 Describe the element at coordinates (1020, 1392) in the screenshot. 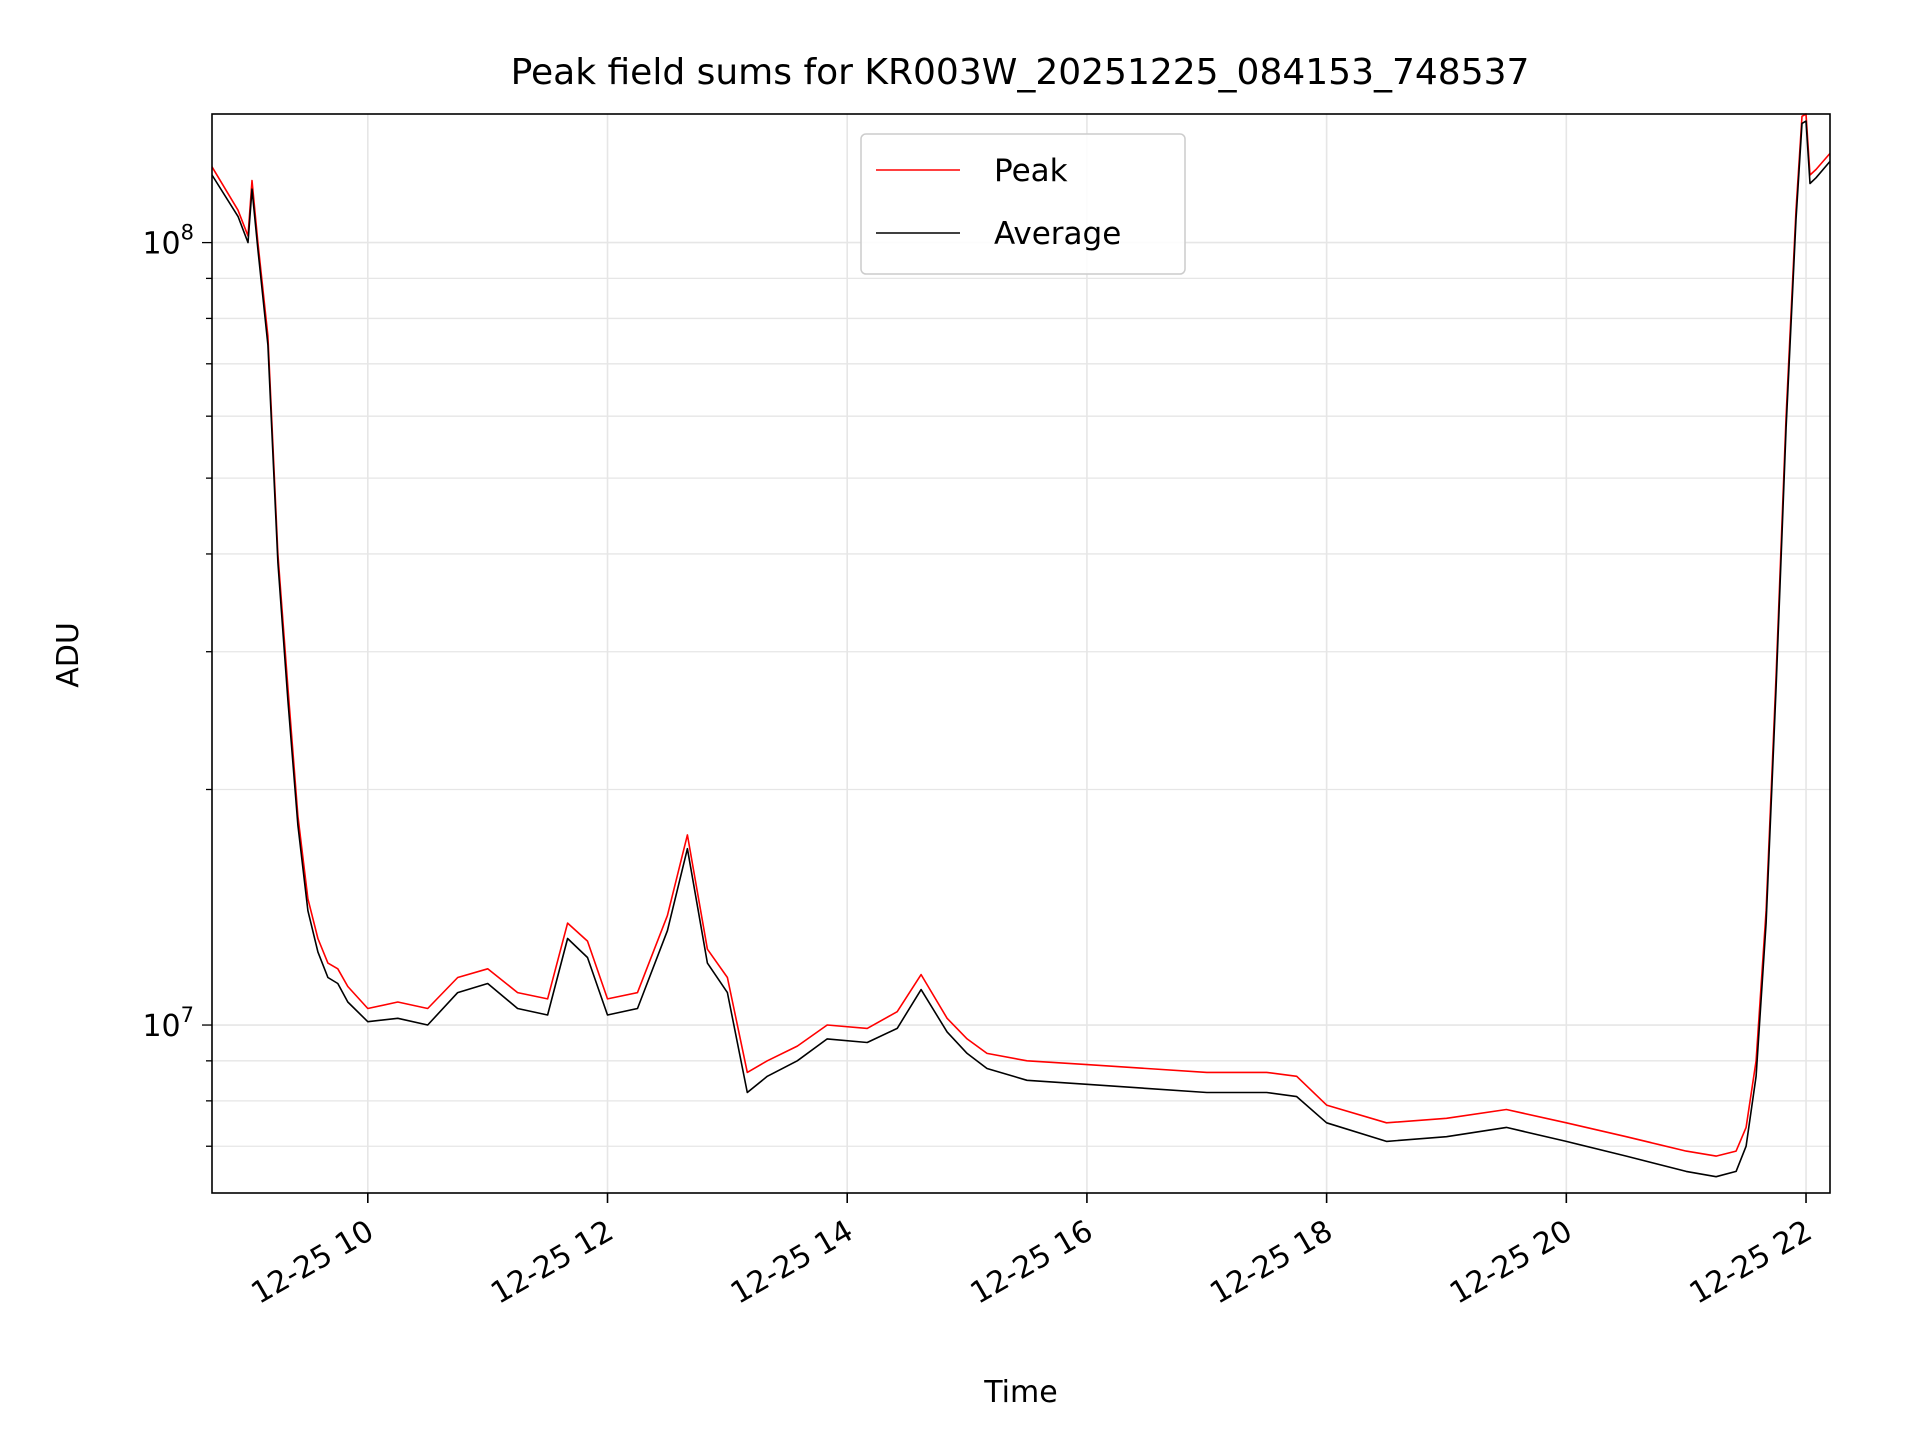

I see `x-axis-label: Time` at that location.